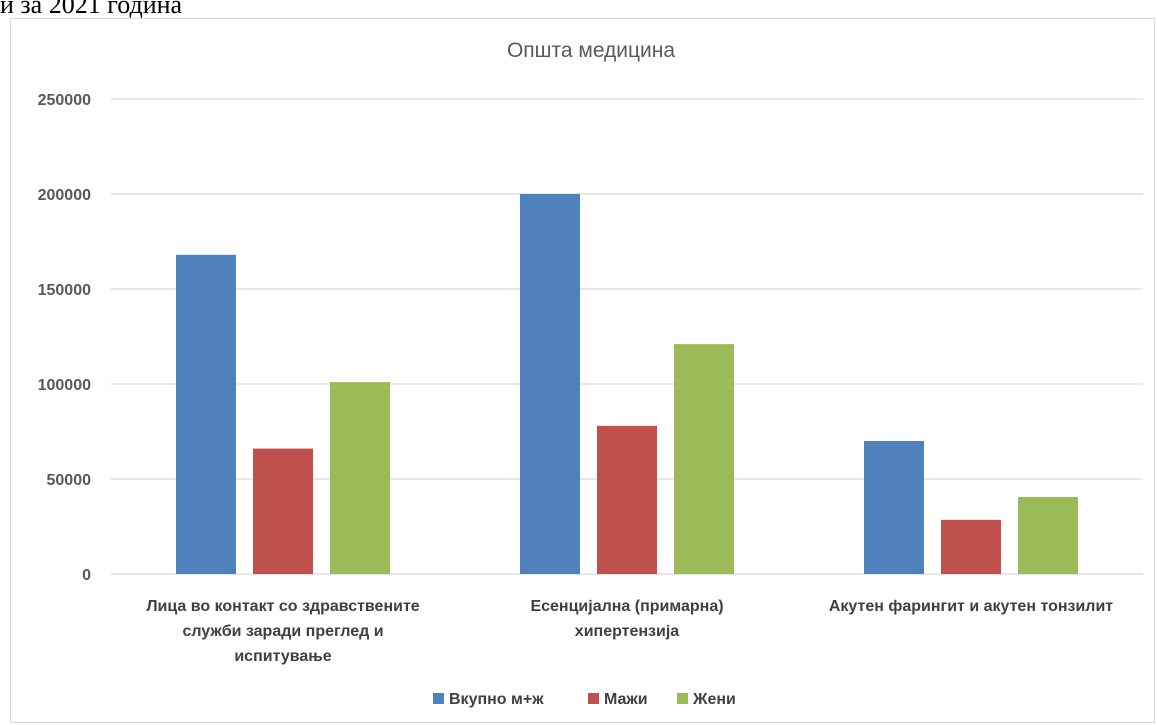 The width and height of the screenshot is (1157, 725). What do you see at coordinates (714, 699) in the screenshot?
I see `legend-label: Жени` at bounding box center [714, 699].